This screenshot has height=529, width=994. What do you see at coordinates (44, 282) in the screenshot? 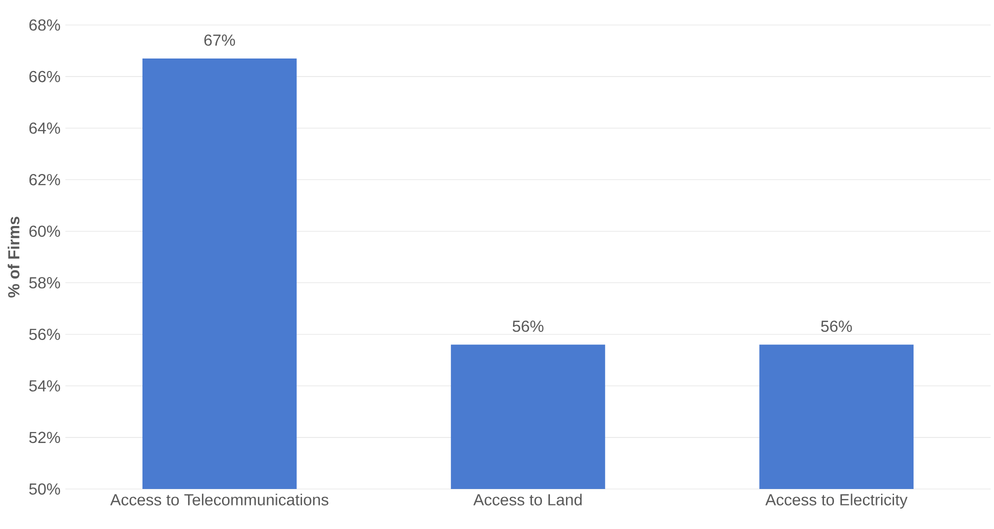
I see `y-tick-label: 58%` at bounding box center [44, 282].